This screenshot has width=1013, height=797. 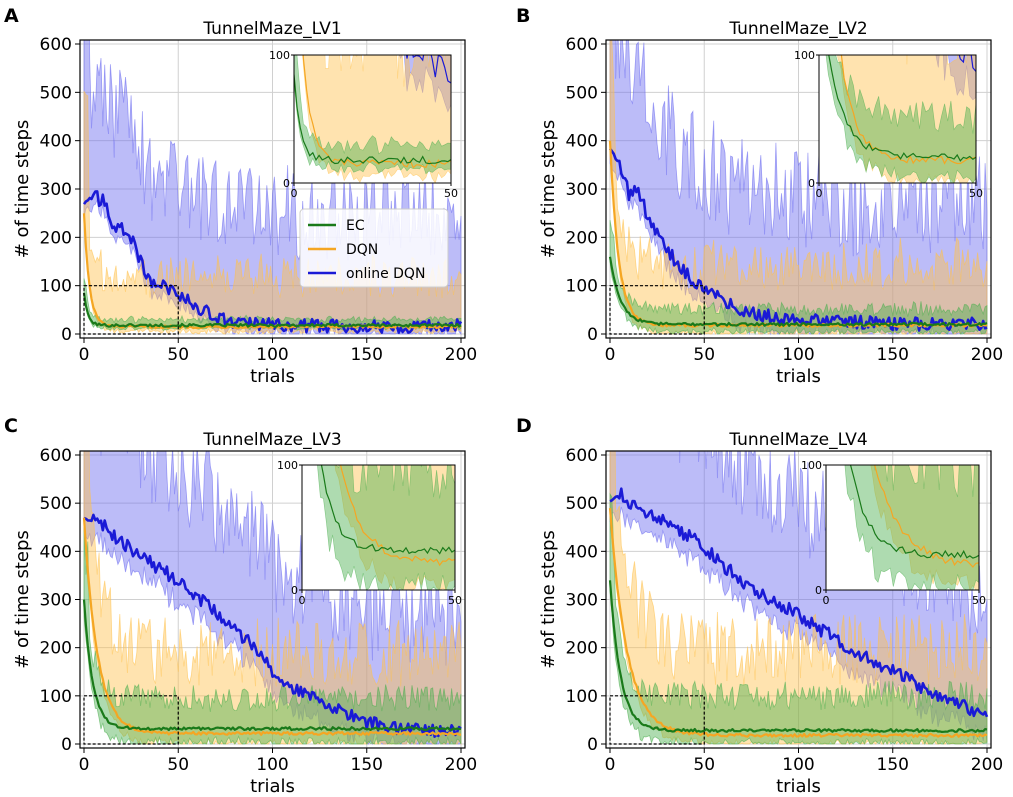 What do you see at coordinates (524, 426) in the screenshot?
I see `panel-label: D` at bounding box center [524, 426].